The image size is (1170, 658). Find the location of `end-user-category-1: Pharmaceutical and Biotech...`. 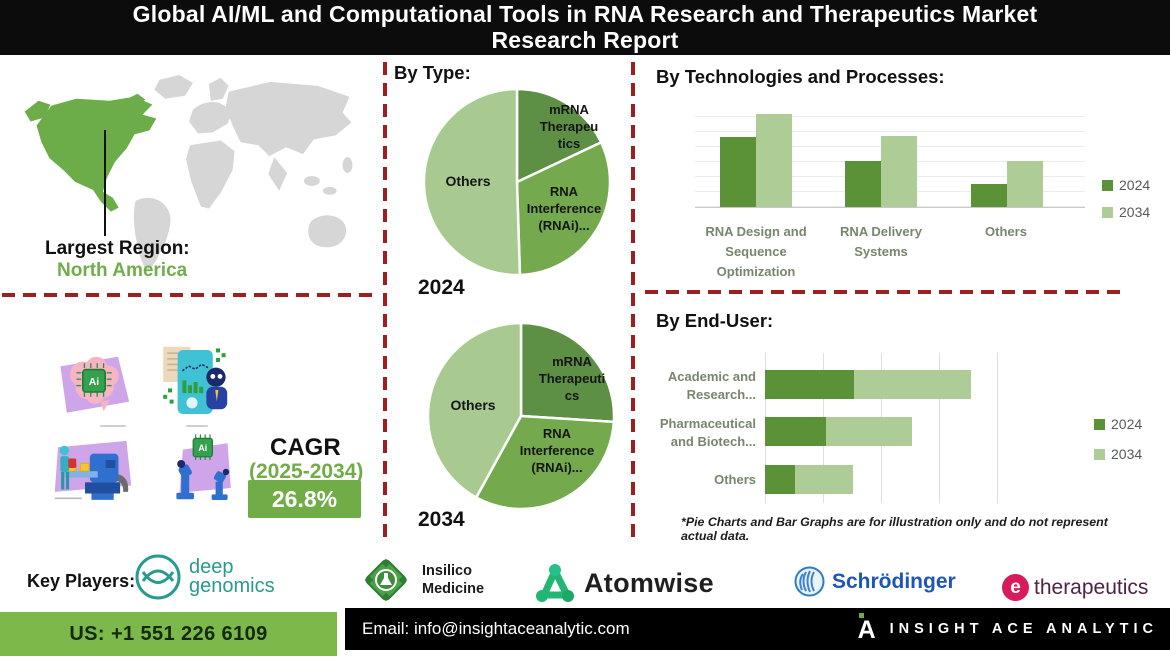

end-user-category-1: Pharmaceutical and Biotech... is located at coordinates (707, 432).